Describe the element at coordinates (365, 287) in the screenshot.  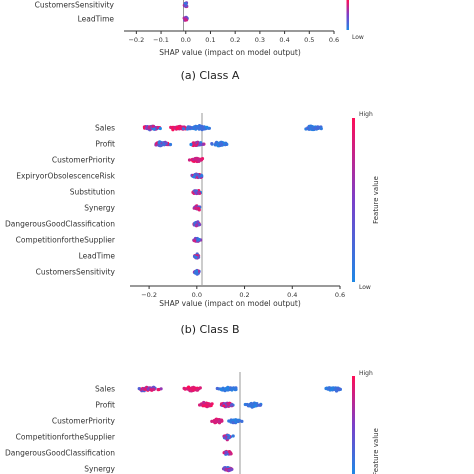
I see `panel-b-colorbar-low: Low` at that location.